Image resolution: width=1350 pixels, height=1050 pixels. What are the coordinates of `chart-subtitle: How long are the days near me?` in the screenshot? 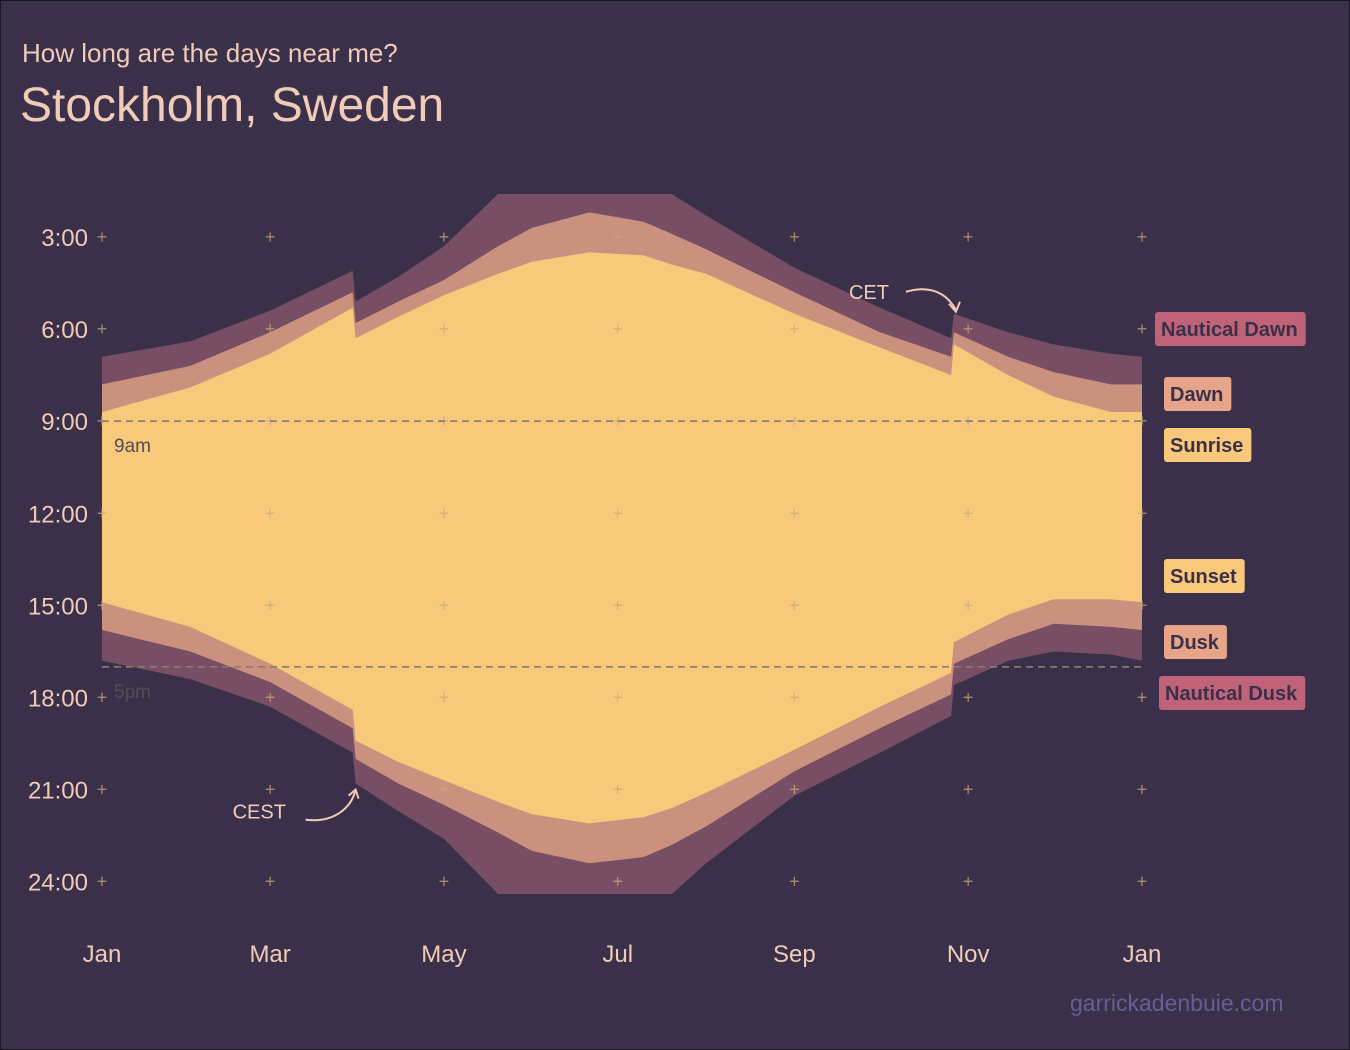 It's located at (210, 53).